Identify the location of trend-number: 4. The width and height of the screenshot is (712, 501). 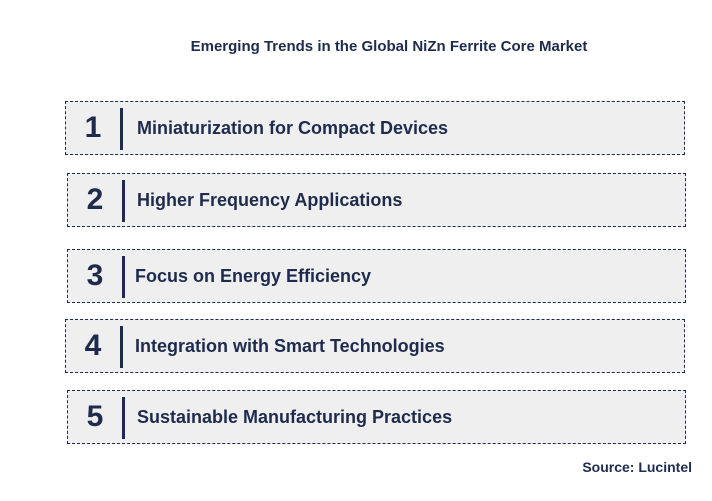
(93, 345).